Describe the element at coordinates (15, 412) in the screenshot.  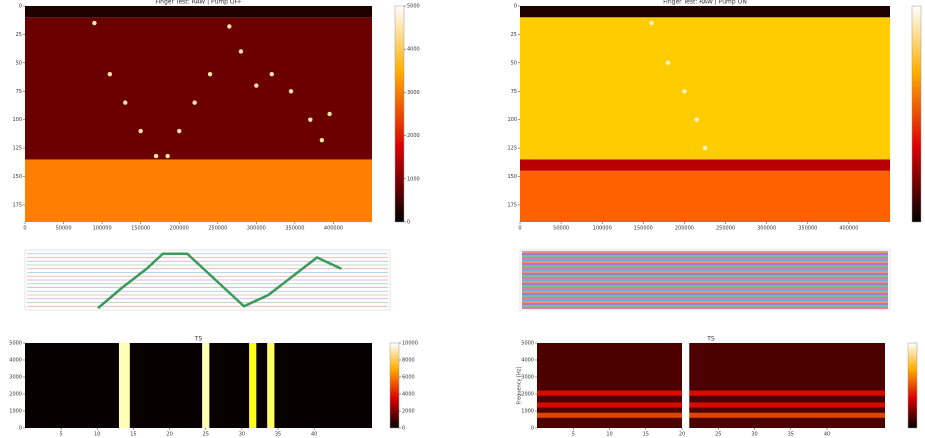
I see `y-tick-label: 1000` at that location.